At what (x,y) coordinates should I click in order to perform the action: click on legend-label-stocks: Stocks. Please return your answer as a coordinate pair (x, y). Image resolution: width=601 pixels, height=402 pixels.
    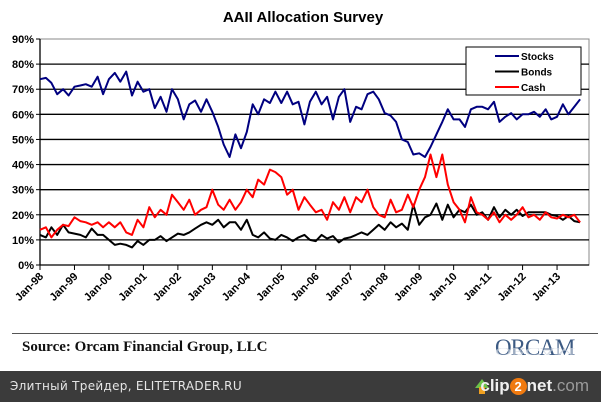
    Looking at the image, I should click on (537, 57).